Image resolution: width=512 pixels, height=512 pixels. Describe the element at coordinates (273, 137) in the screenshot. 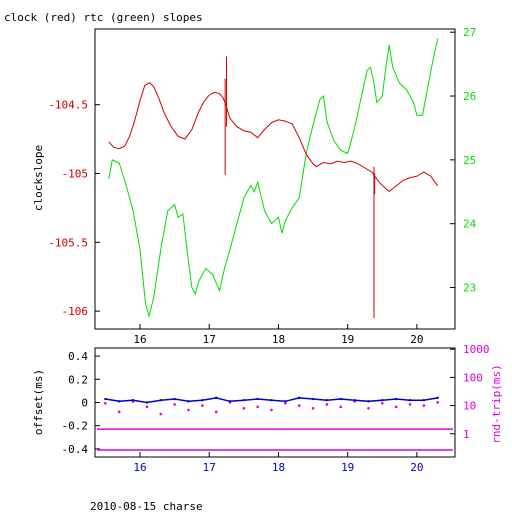

I see `clock-slope-line` at that location.